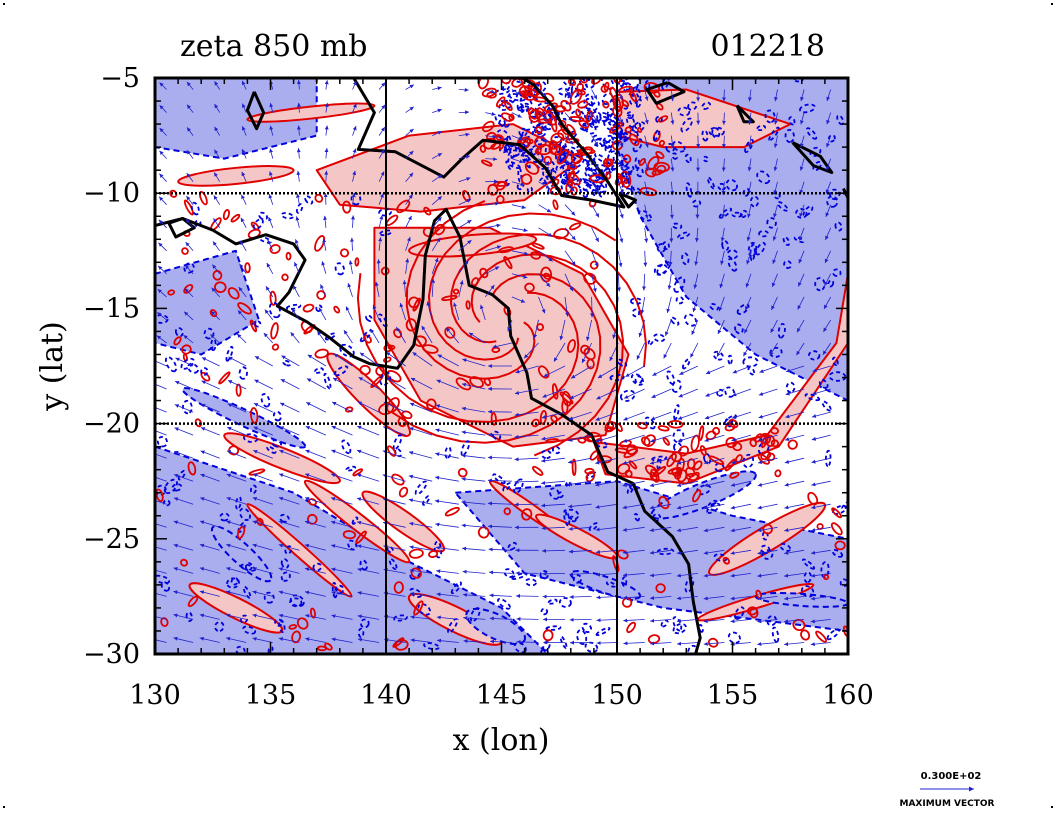  Describe the element at coordinates (386, 695) in the screenshot. I see `x-tick-label: 140` at that location.